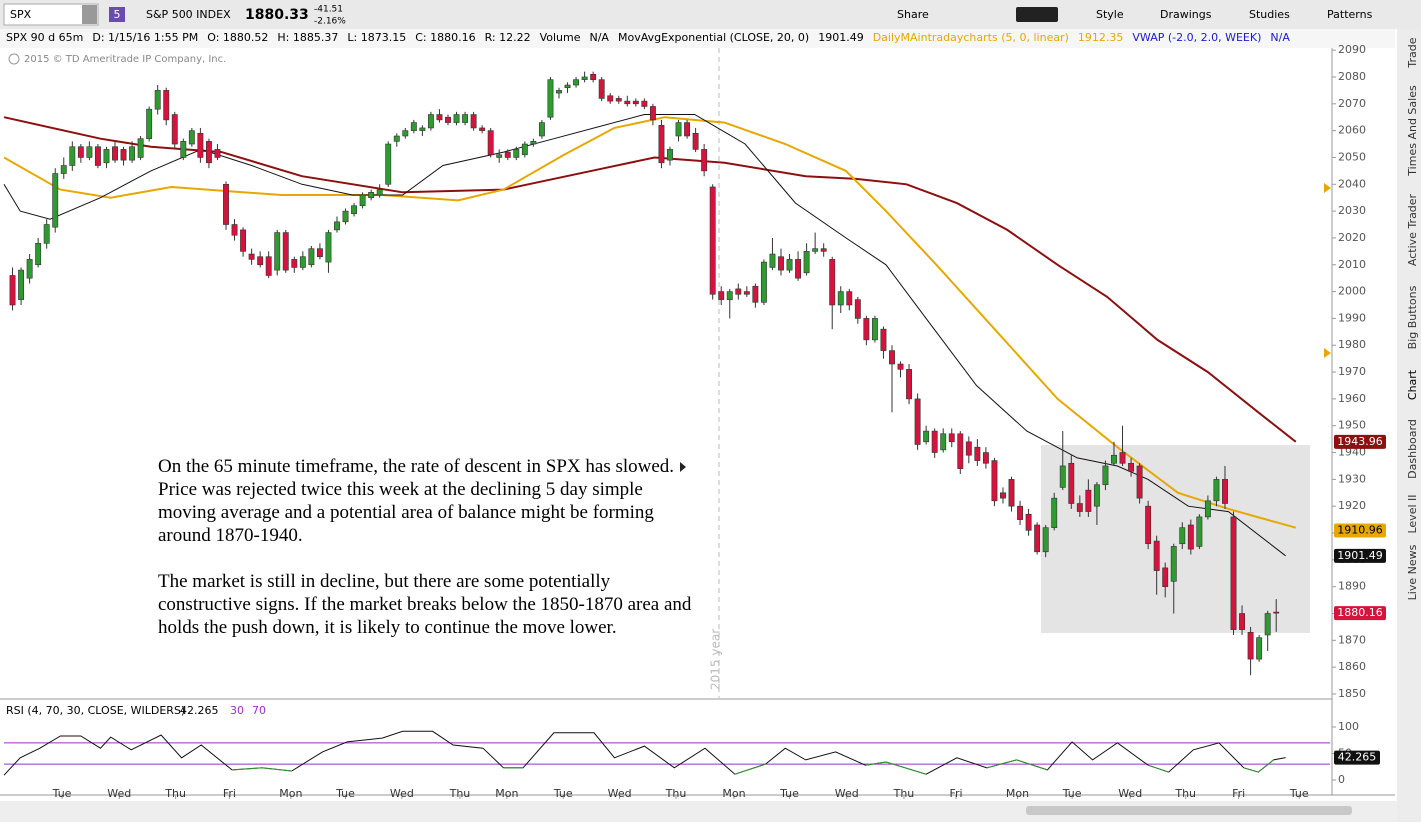  What do you see at coordinates (1110, 14) in the screenshot?
I see `style-button: Style` at bounding box center [1110, 14].